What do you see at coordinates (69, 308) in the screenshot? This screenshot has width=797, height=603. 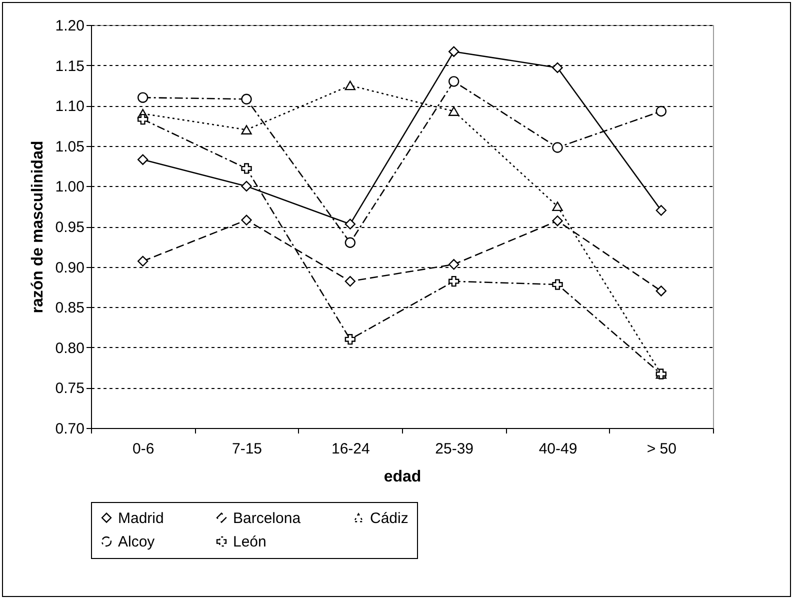 I see `y-tick-label: 0.85` at bounding box center [69, 308].